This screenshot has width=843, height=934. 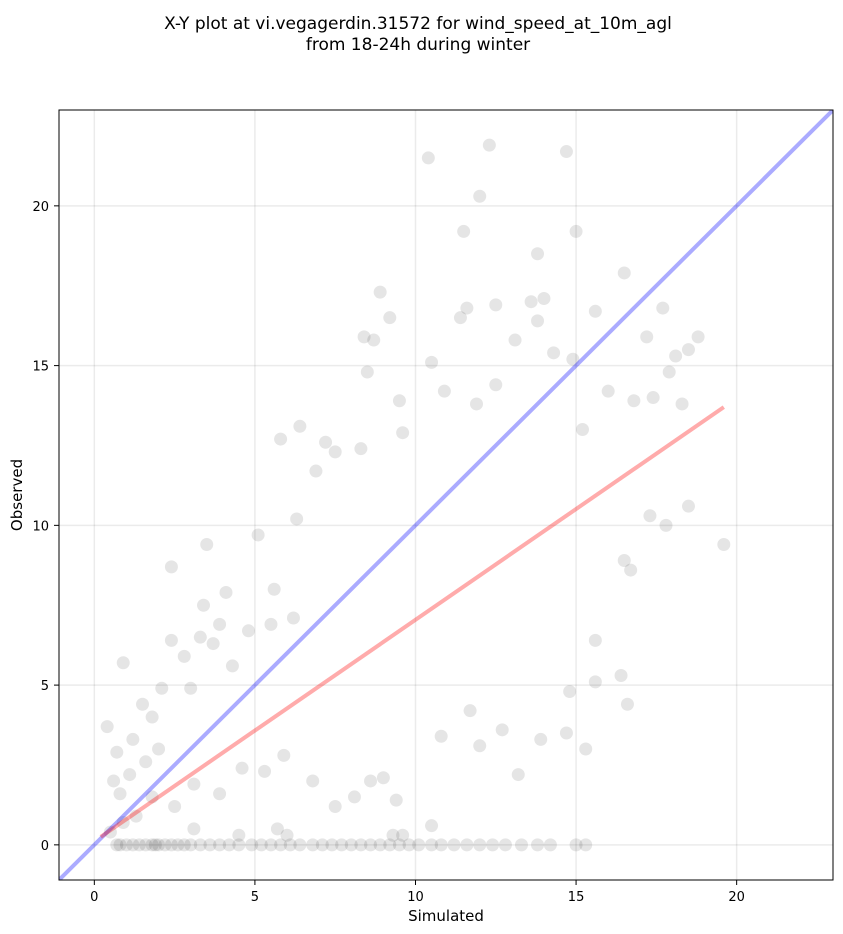 What do you see at coordinates (40, 367) in the screenshot?
I see `y-tick-label: 15` at bounding box center [40, 367].